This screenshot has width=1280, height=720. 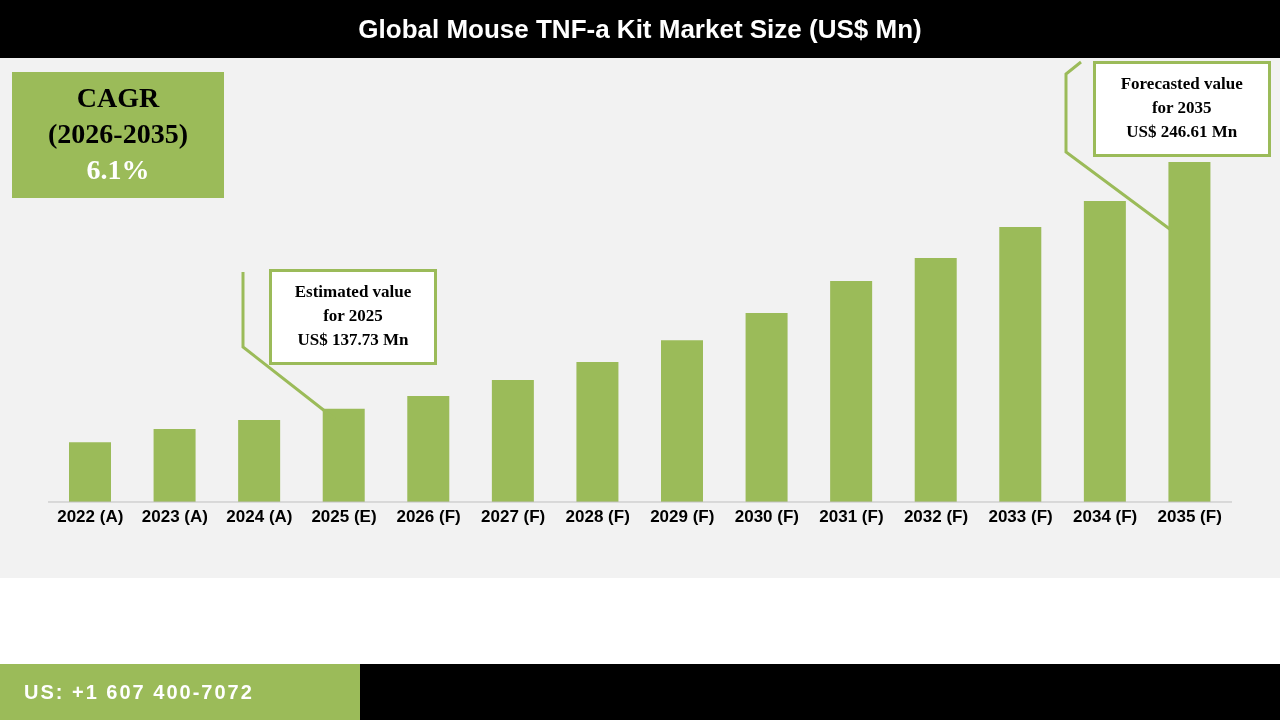 I want to click on callout-box: Forecasted value for 2035 US$ 246.61 Mn, so click(x=1181, y=109).